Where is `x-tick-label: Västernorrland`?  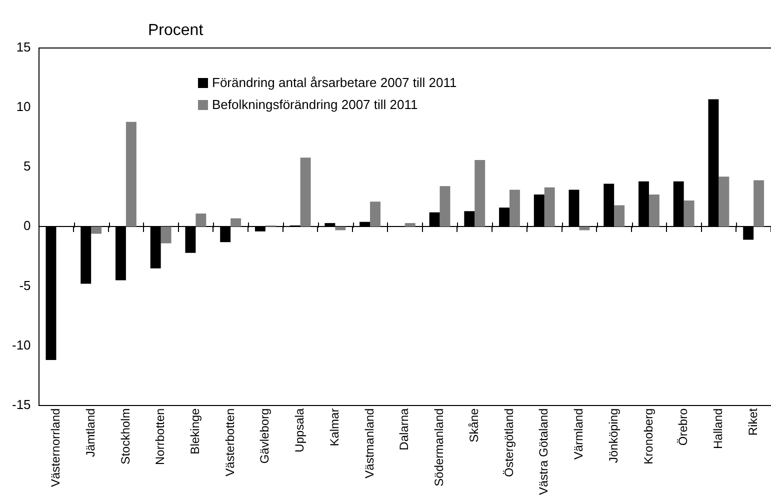
x-tick-label: Västernorrland is located at coordinates (55, 447).